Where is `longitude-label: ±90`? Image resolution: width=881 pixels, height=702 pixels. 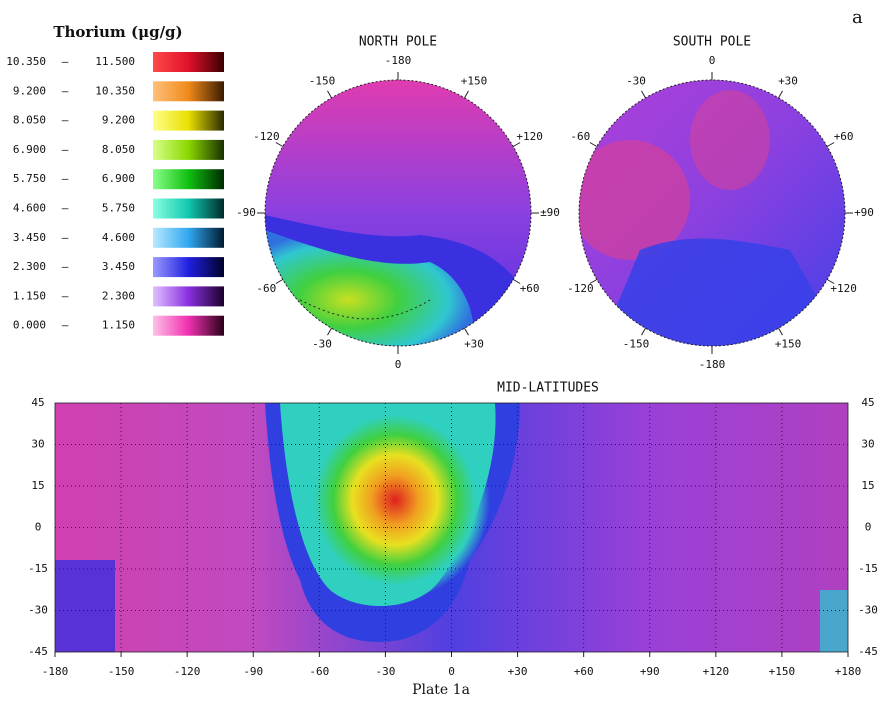 longitude-label: ±90 is located at coordinates (550, 212).